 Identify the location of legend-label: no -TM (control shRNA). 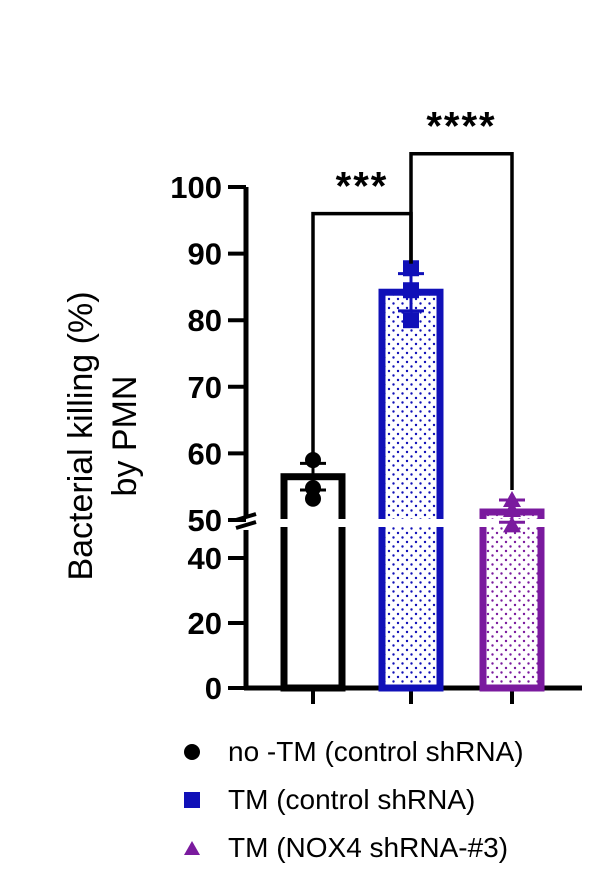
(376, 751).